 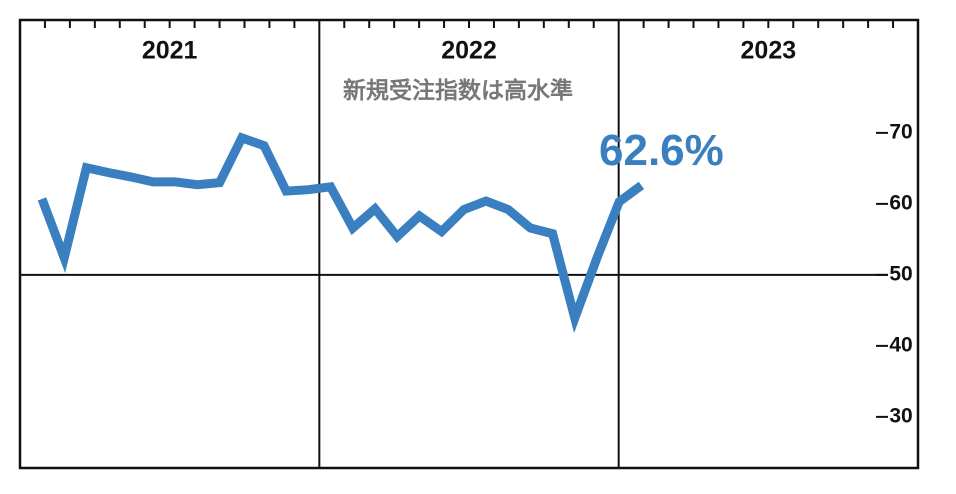 What do you see at coordinates (900, 344) in the screenshot?
I see `y-tick-label: 40` at bounding box center [900, 344].